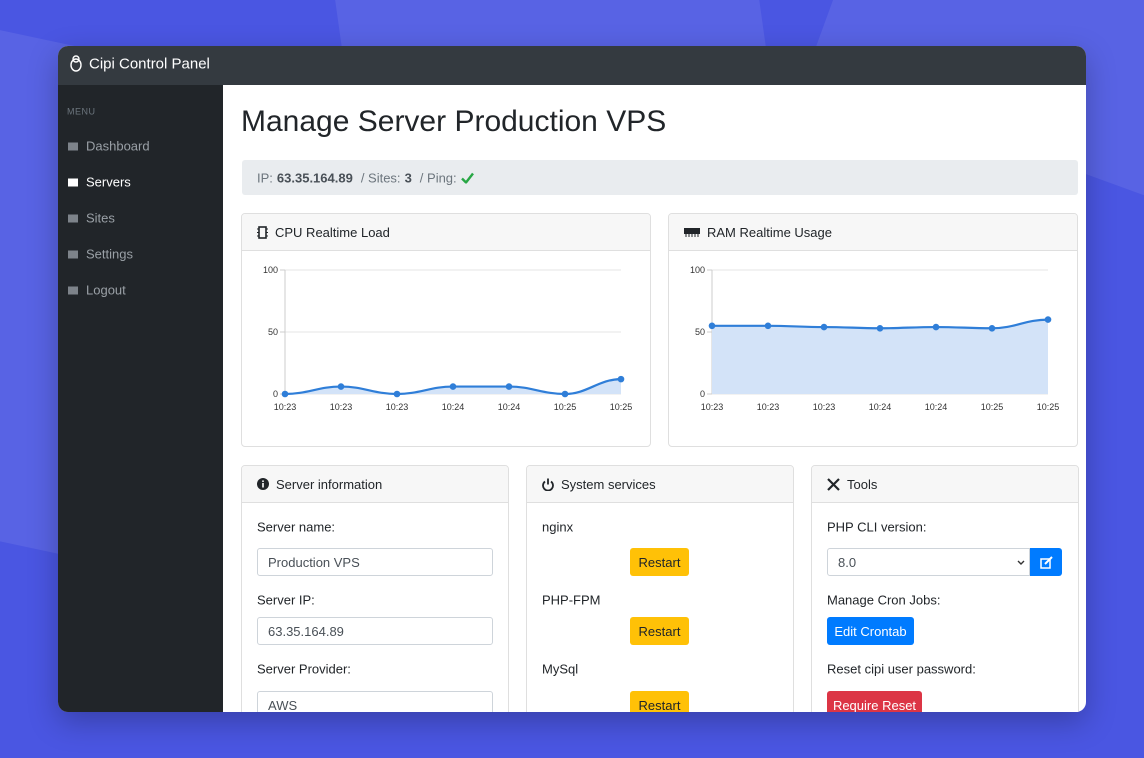 The height and width of the screenshot is (758, 1144). I want to click on php-edit-button, so click(1046, 562).